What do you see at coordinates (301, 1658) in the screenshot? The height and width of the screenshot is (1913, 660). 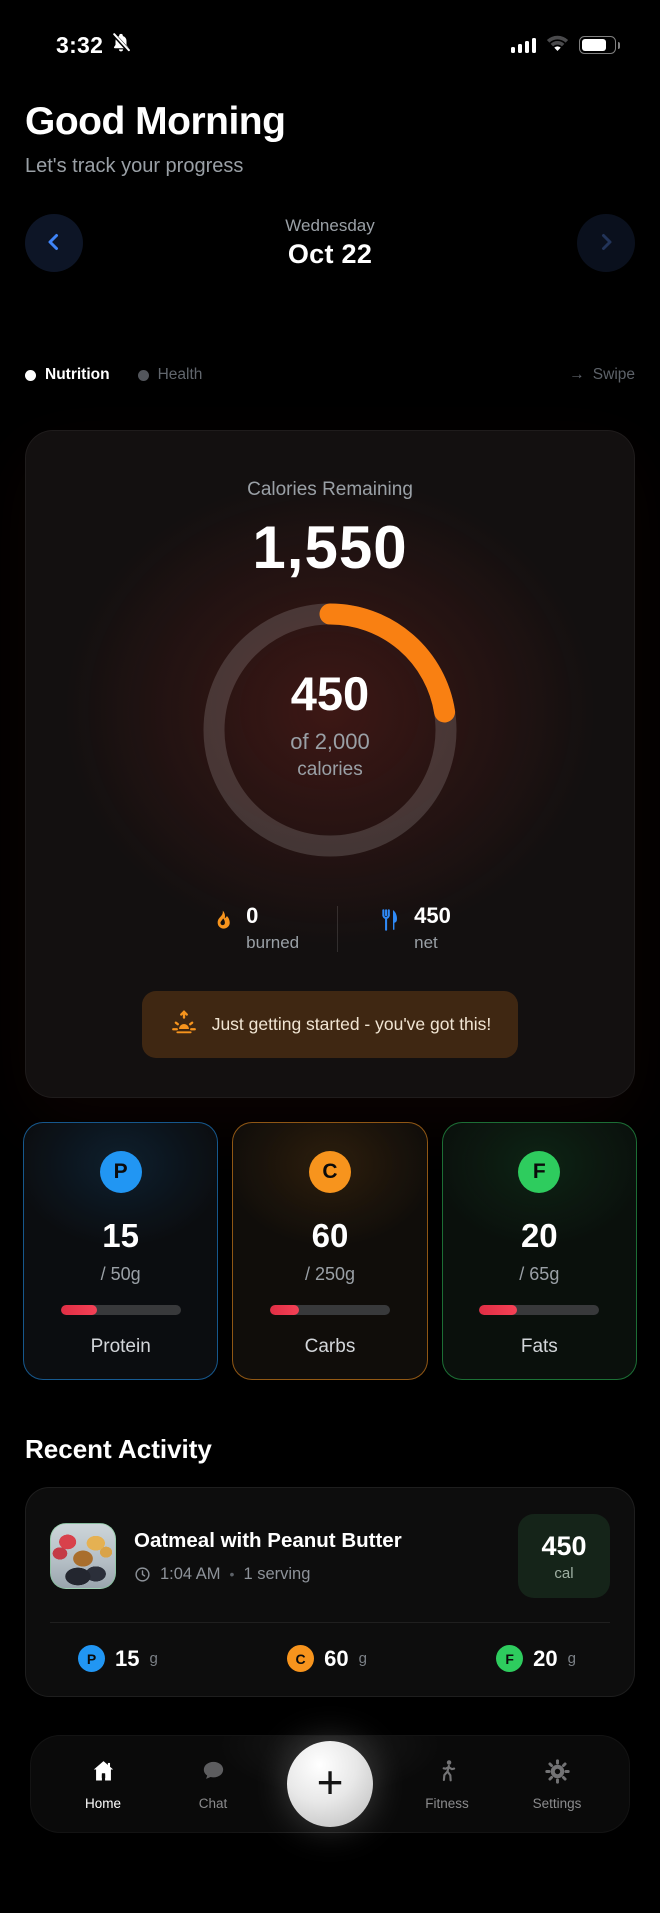 I see `carbs-badge-icon: C` at bounding box center [301, 1658].